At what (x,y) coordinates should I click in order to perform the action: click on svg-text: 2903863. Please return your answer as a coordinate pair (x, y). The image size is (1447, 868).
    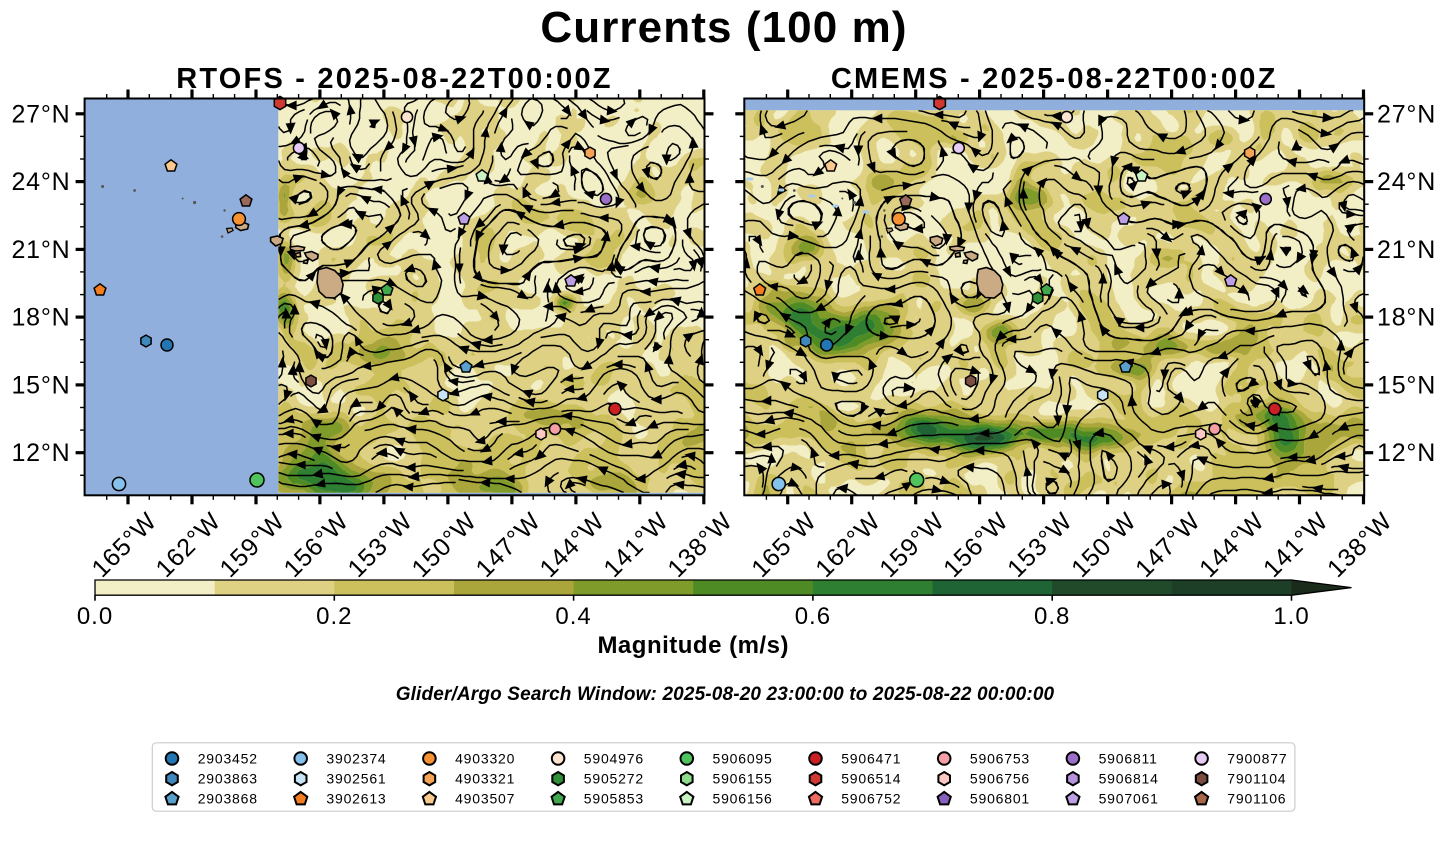
    Looking at the image, I should click on (228, 779).